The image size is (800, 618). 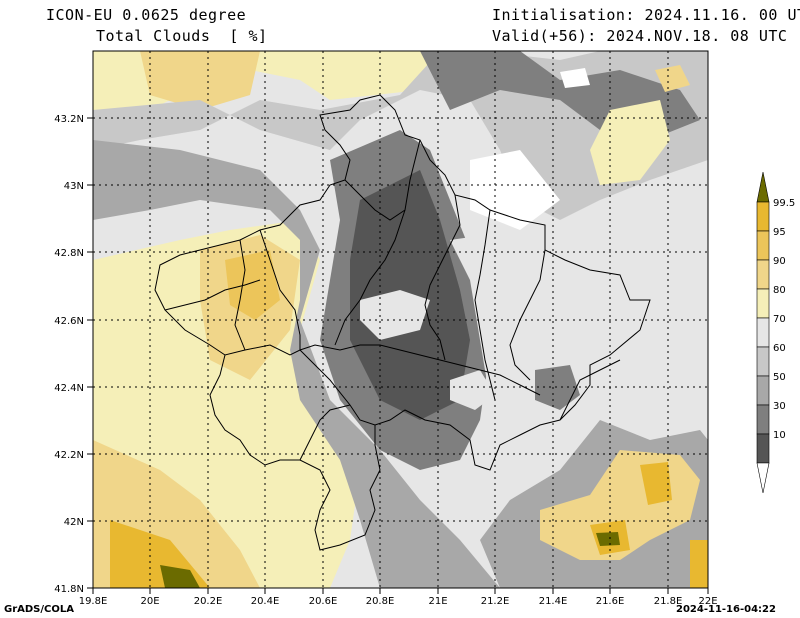 What do you see at coordinates (208, 601) in the screenshot?
I see `lon-label: 20.2E` at bounding box center [208, 601].